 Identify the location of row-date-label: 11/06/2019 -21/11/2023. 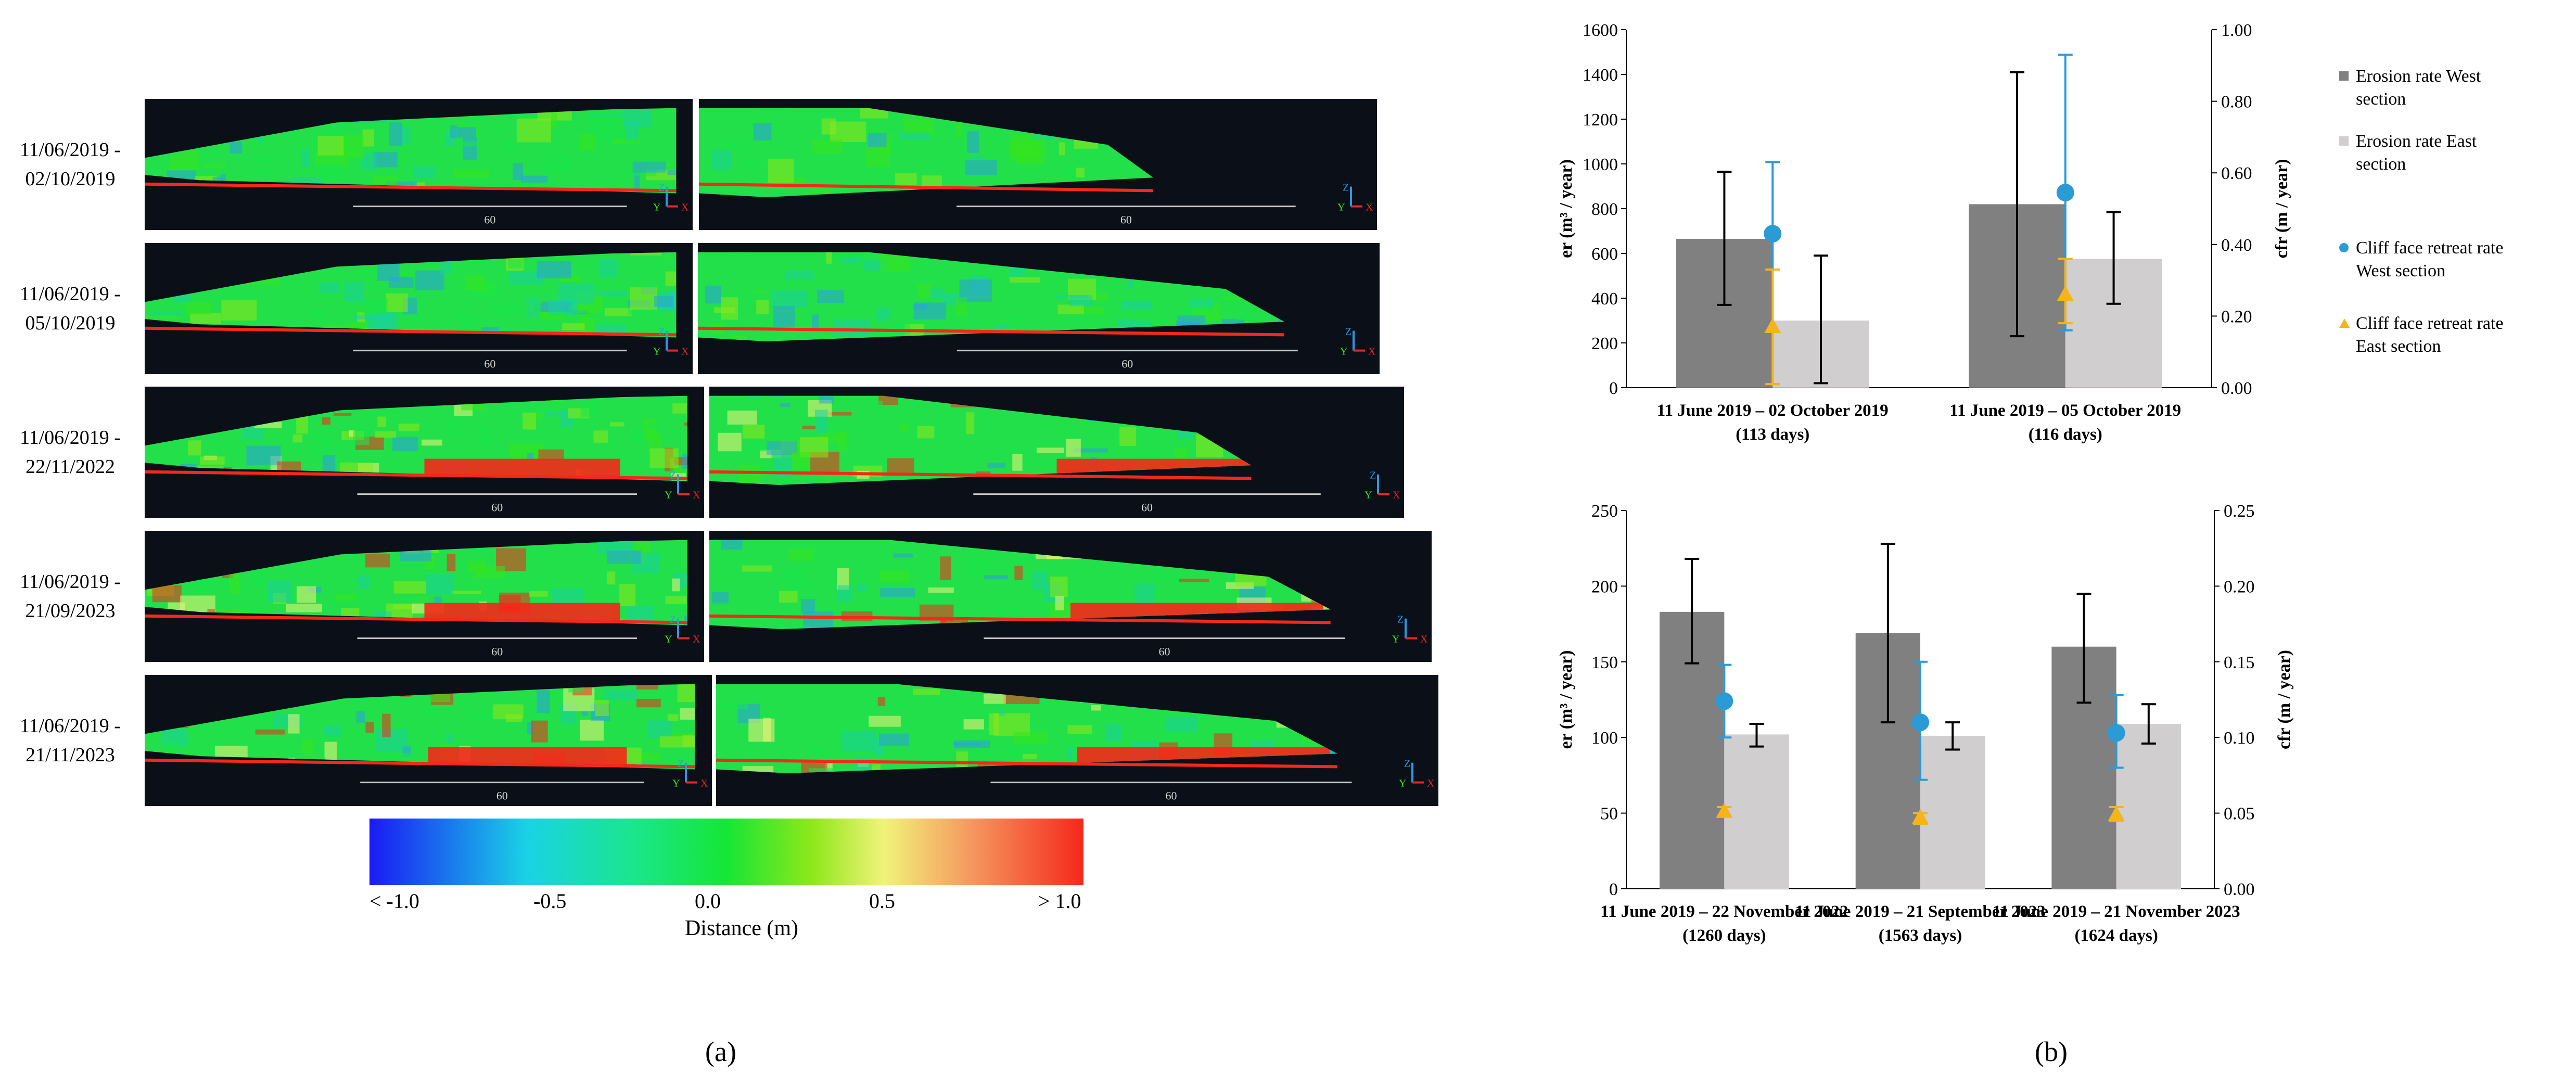
(70, 741).